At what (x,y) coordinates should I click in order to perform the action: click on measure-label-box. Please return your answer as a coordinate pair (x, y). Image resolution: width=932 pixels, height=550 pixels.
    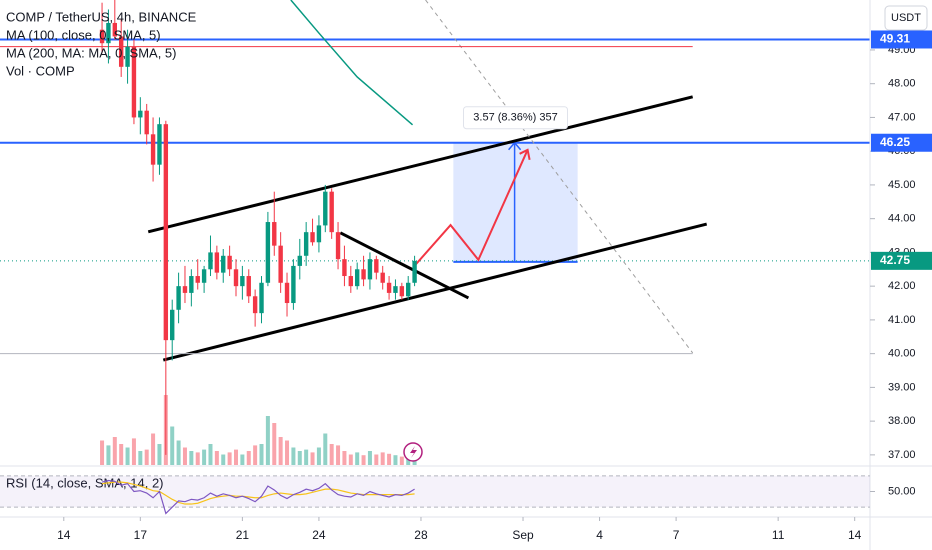
    Looking at the image, I should click on (515, 118).